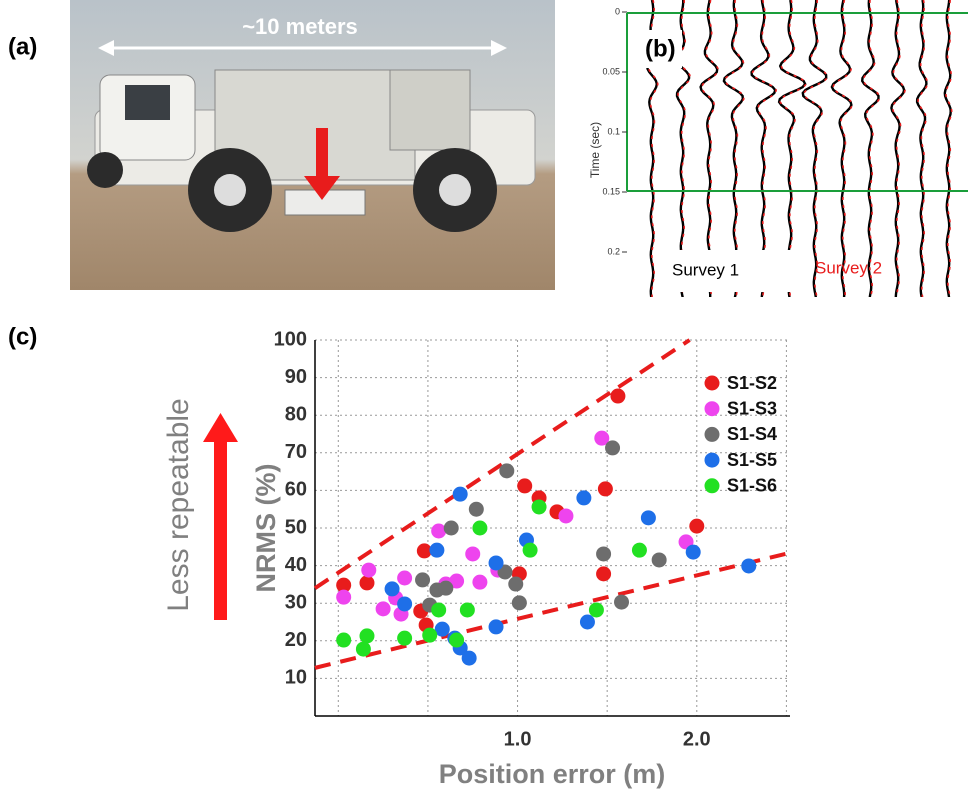  I want to click on y-tick-label: 100, so click(290, 339).